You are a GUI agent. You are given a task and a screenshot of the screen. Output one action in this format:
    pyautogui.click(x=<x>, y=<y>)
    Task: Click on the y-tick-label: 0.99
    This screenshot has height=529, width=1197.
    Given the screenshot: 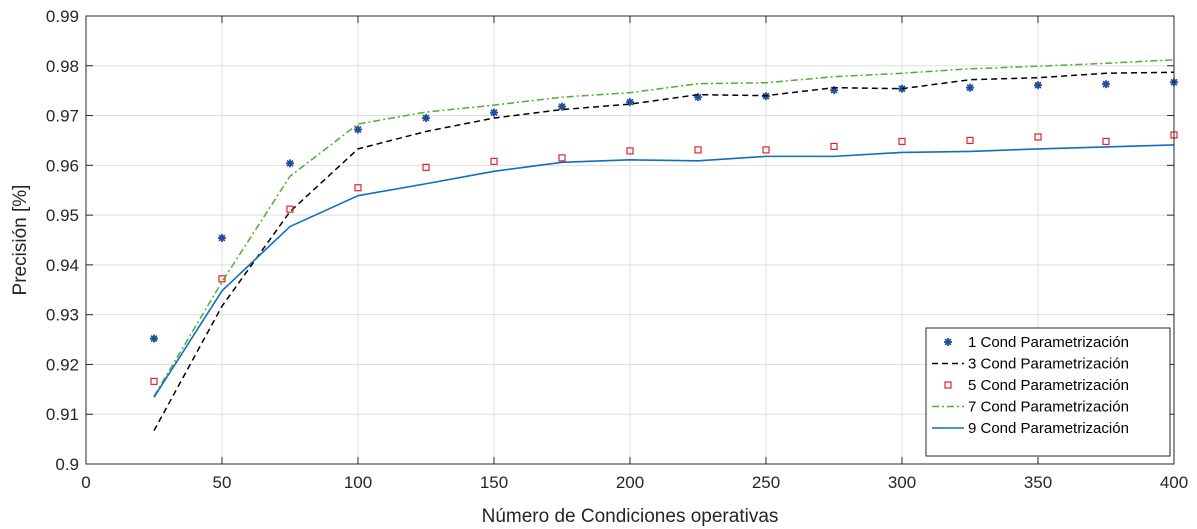 What is the action you would take?
    pyautogui.click(x=62, y=16)
    